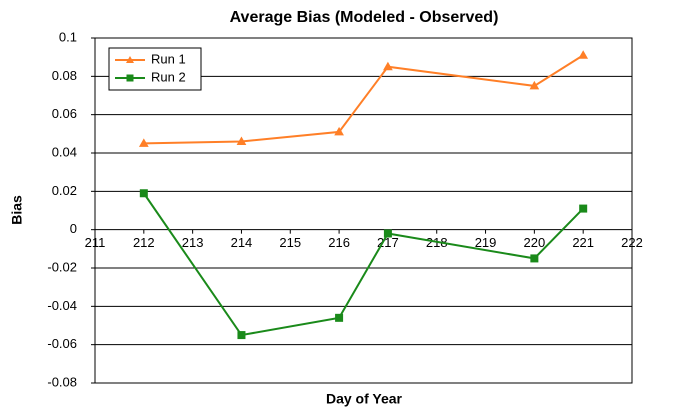  Describe the element at coordinates (168, 76) in the screenshot. I see `legend-label: Run 2` at that location.